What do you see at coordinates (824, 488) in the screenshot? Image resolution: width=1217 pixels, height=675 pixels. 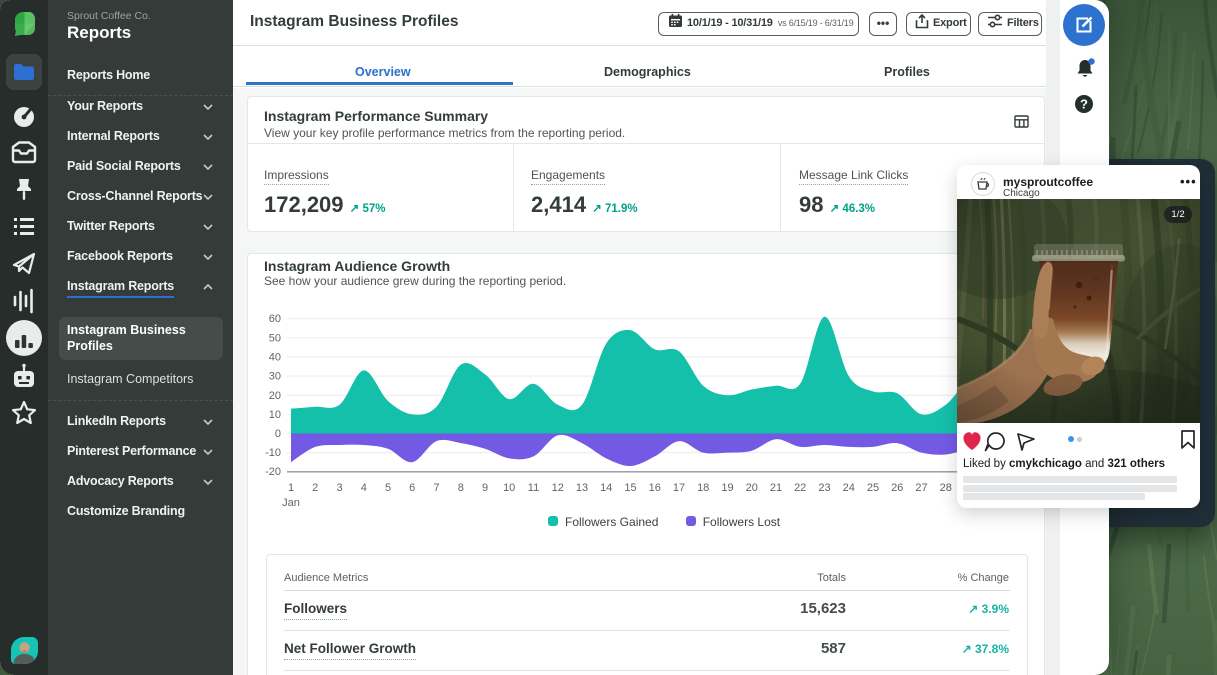 I see `svg-text: 23` at bounding box center [824, 488].